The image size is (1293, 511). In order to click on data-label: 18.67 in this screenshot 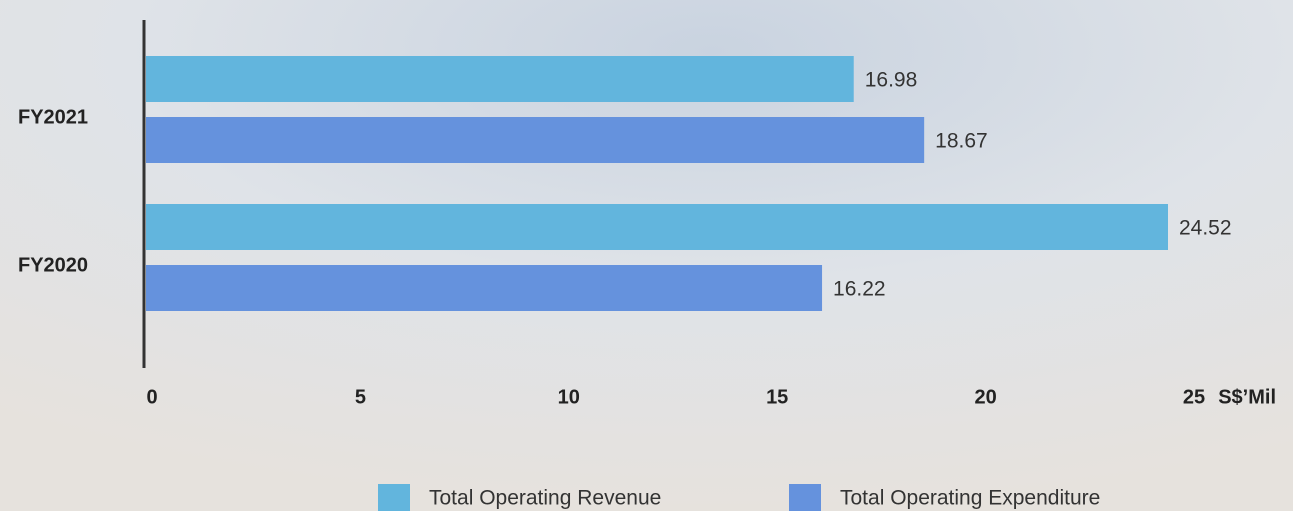, I will do `click(961, 141)`.